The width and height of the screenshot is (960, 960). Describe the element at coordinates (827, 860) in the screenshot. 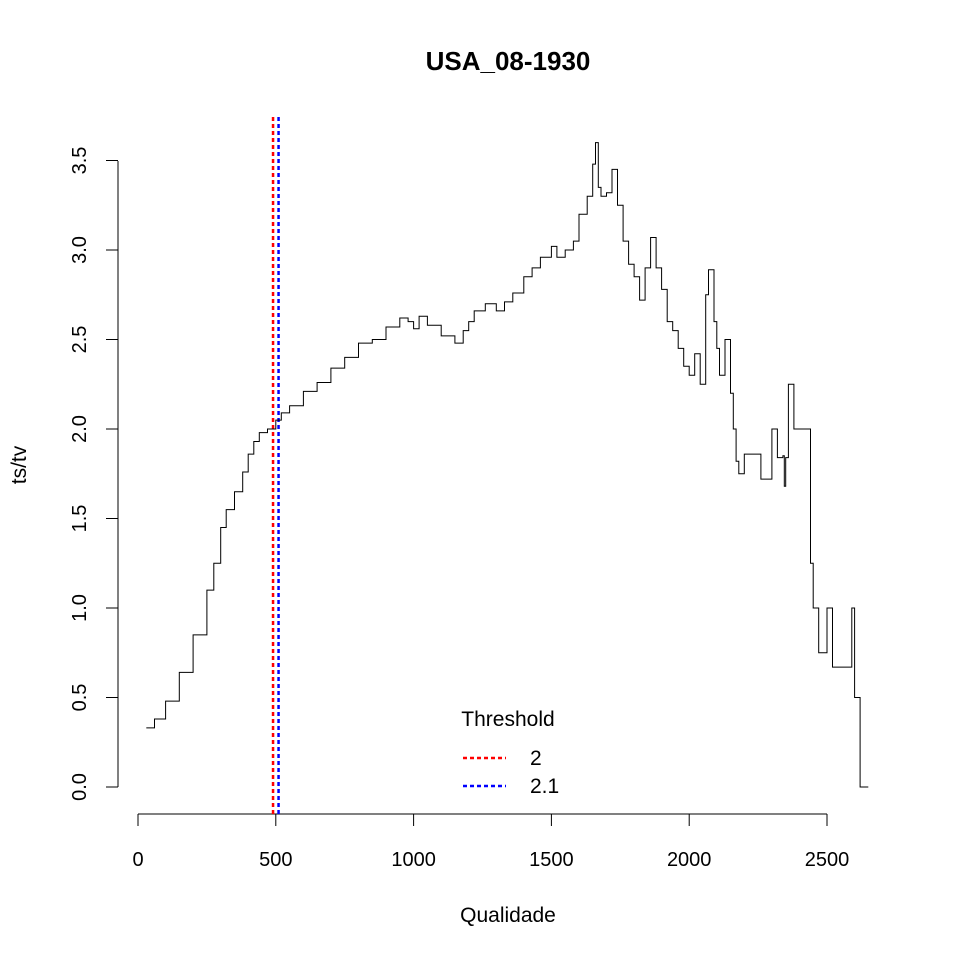

I see `x-tick-label: 2500` at that location.